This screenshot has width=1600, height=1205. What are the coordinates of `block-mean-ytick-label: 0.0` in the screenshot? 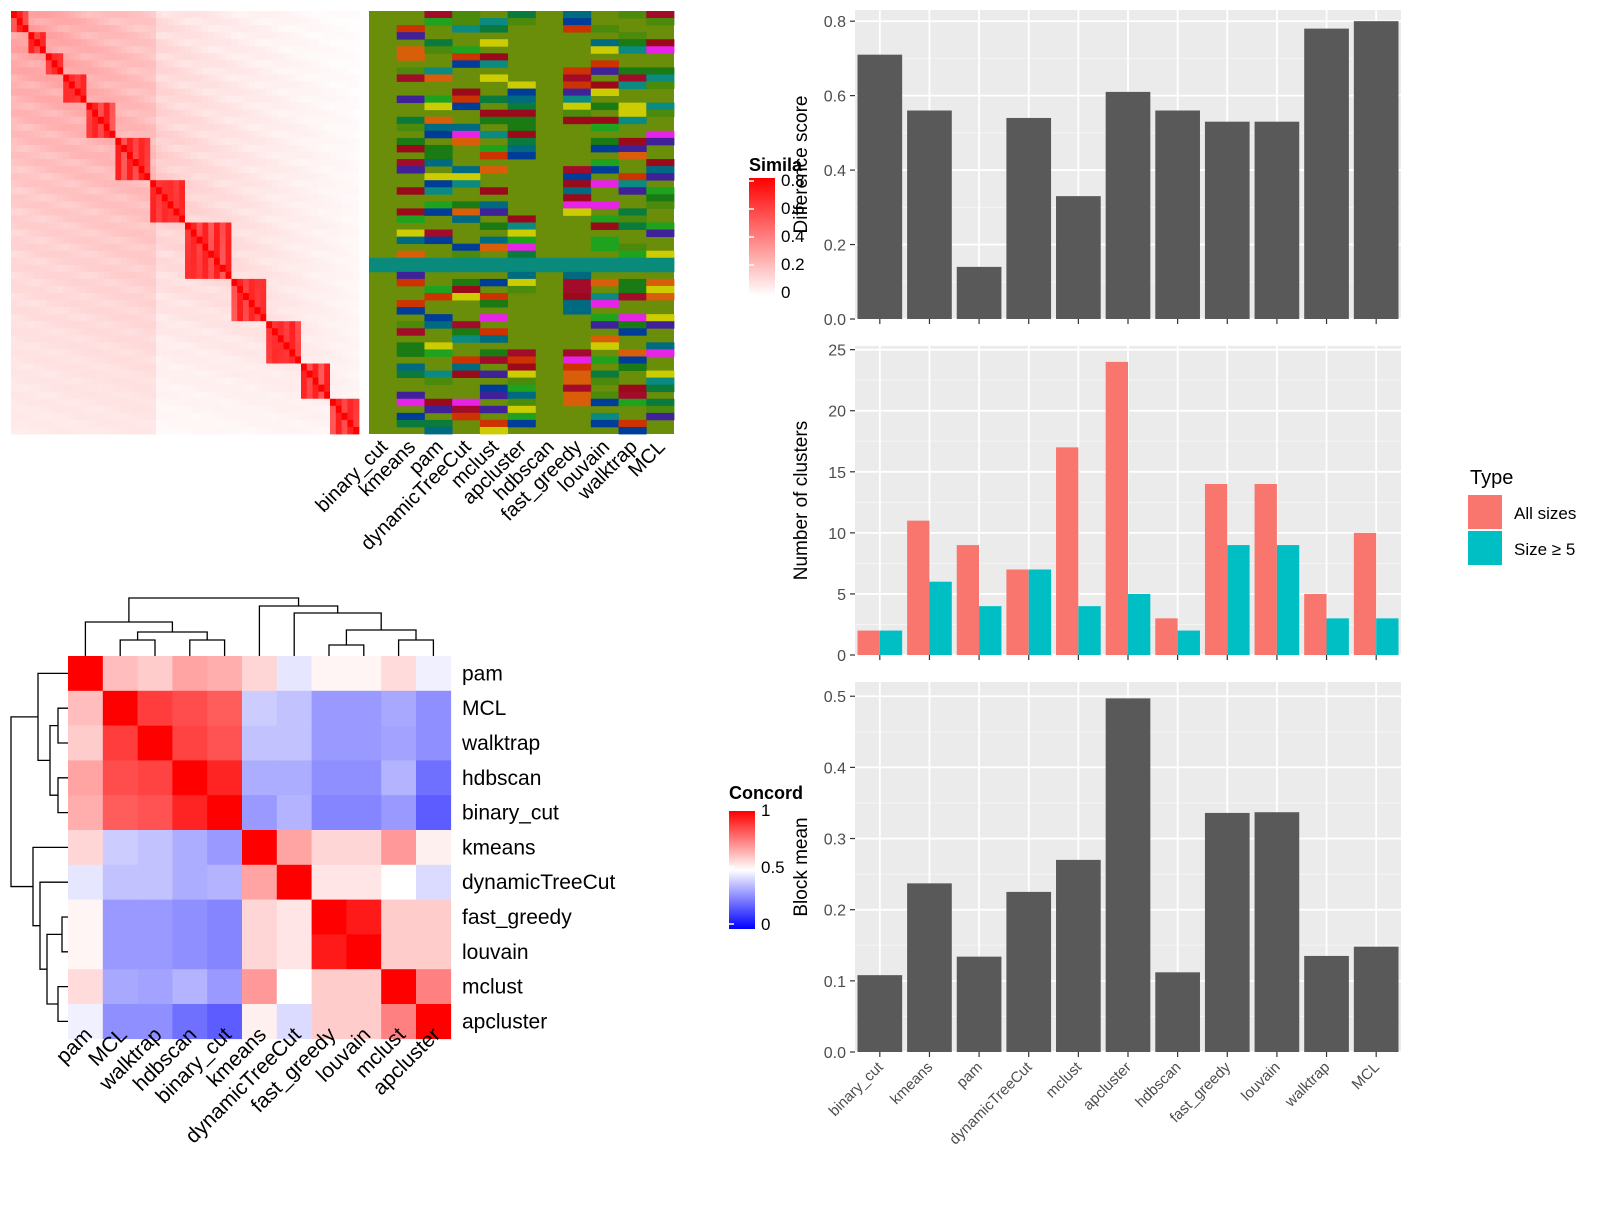 It's located at (835, 1053).